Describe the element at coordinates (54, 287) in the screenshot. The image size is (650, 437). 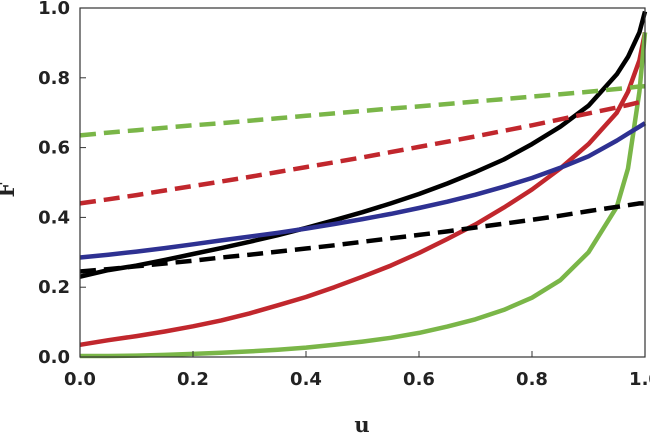
I see `y-tick-label: 0.2` at that location.